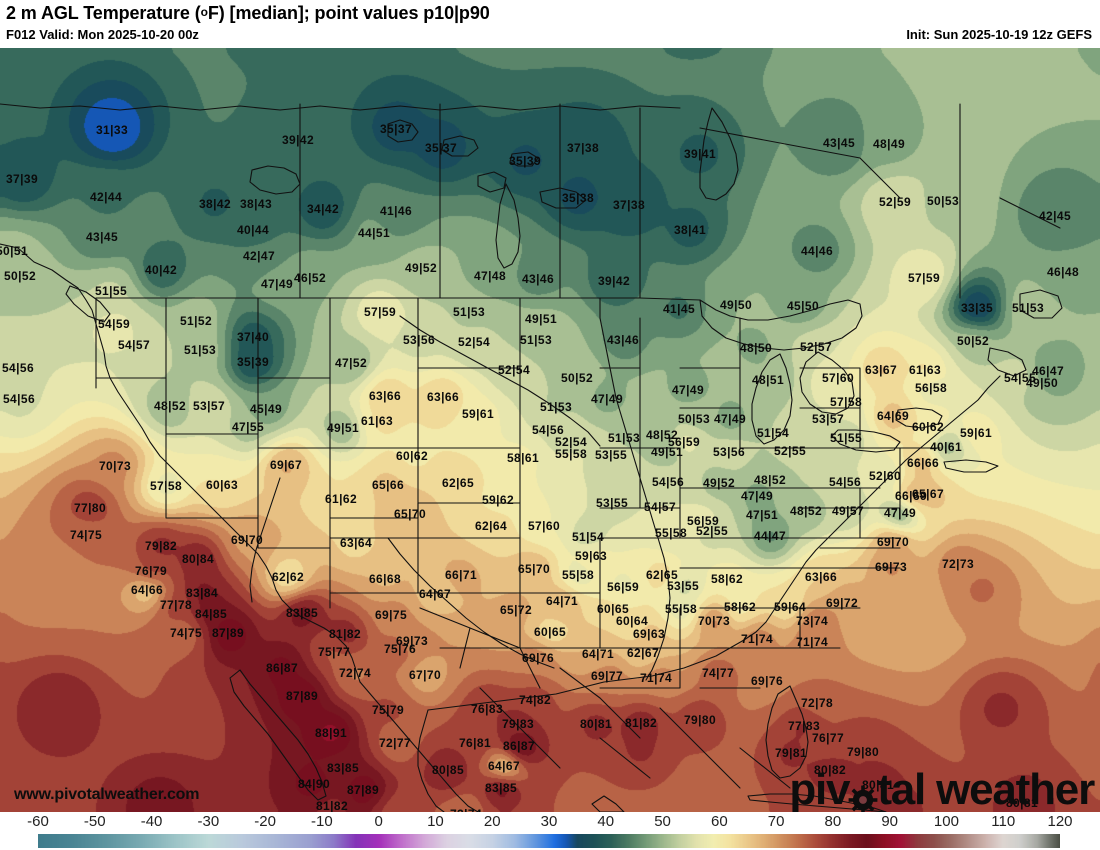 This screenshot has height=850, width=1100. I want to click on colorbar-tick: 20, so click(492, 821).